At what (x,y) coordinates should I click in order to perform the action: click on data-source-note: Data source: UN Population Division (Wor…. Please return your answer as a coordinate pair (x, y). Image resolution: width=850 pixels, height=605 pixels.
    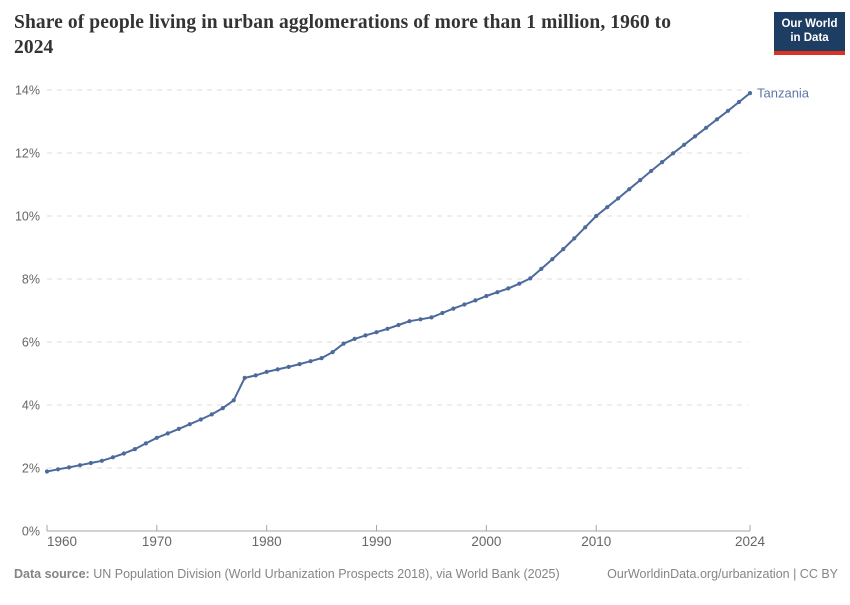
    Looking at the image, I should click on (287, 574).